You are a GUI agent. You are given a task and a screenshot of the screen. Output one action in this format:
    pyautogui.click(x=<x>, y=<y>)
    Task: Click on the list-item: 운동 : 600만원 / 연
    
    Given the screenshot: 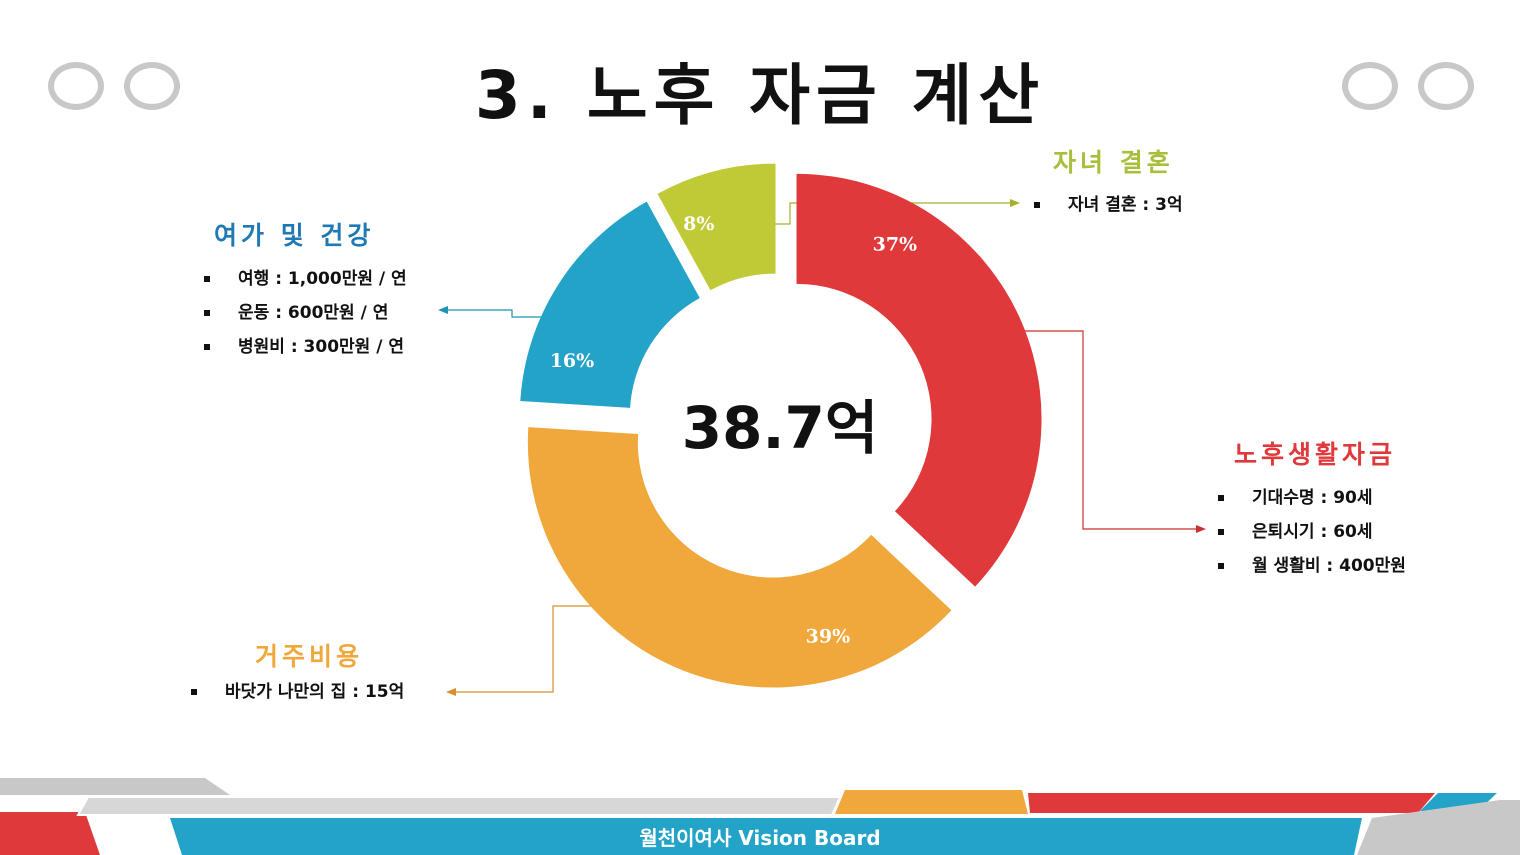 What is the action you would take?
    pyautogui.click(x=305, y=313)
    